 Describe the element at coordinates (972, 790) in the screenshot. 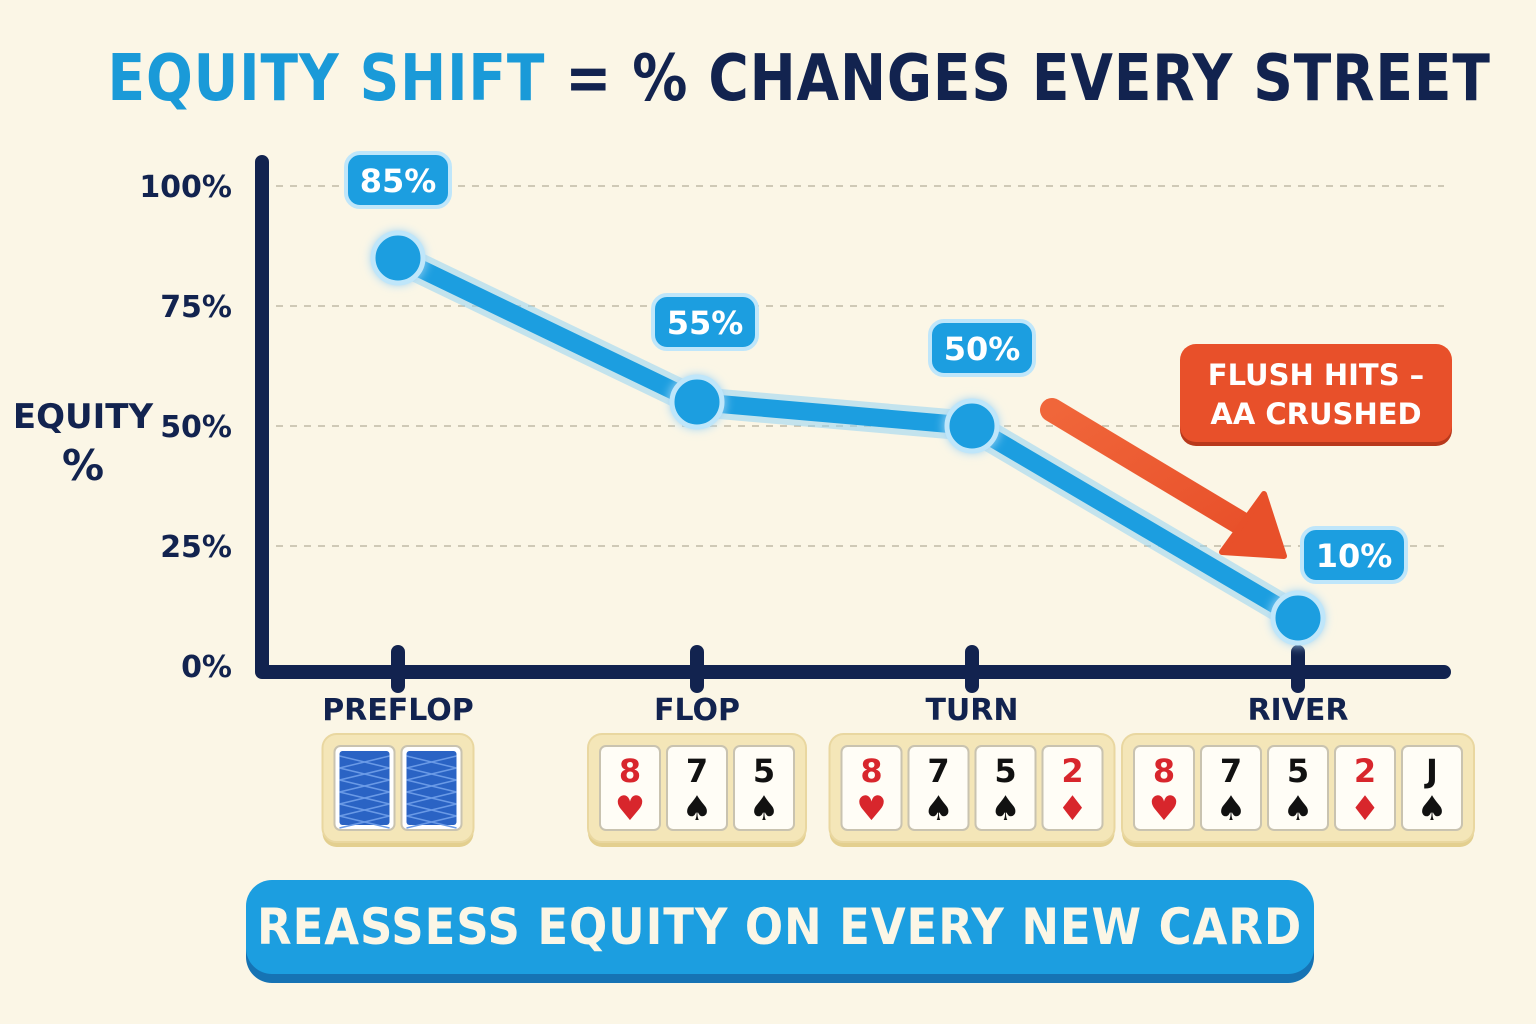

I see `board-turn: 8♥7♠5♠2♦` at that location.